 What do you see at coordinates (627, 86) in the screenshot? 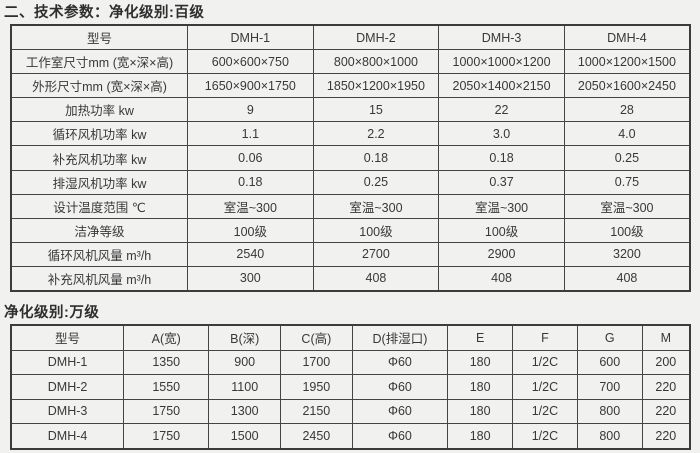
I see `table-cell: 2050×1600×2450` at bounding box center [627, 86].